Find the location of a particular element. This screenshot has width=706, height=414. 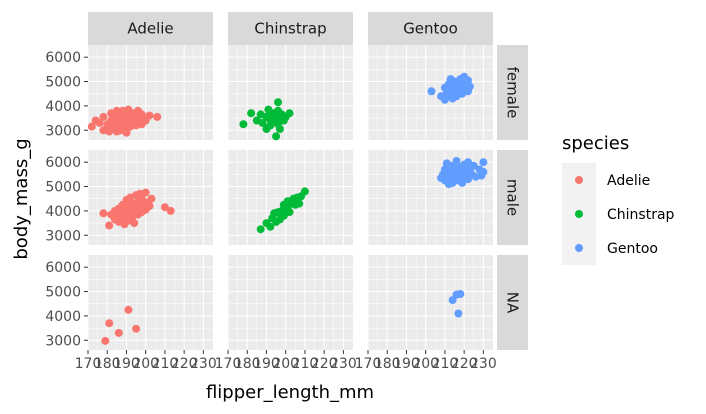

x-tick-label: 210 is located at coordinates (445, 364).